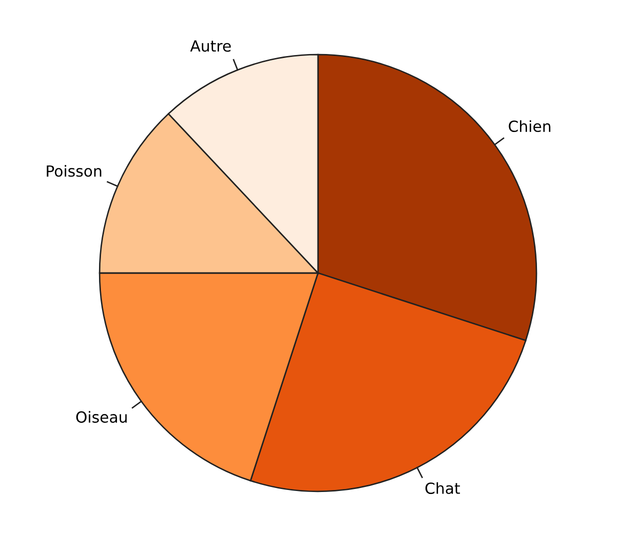  What do you see at coordinates (74, 170) in the screenshot?
I see `slice-label: Poisson` at bounding box center [74, 170].